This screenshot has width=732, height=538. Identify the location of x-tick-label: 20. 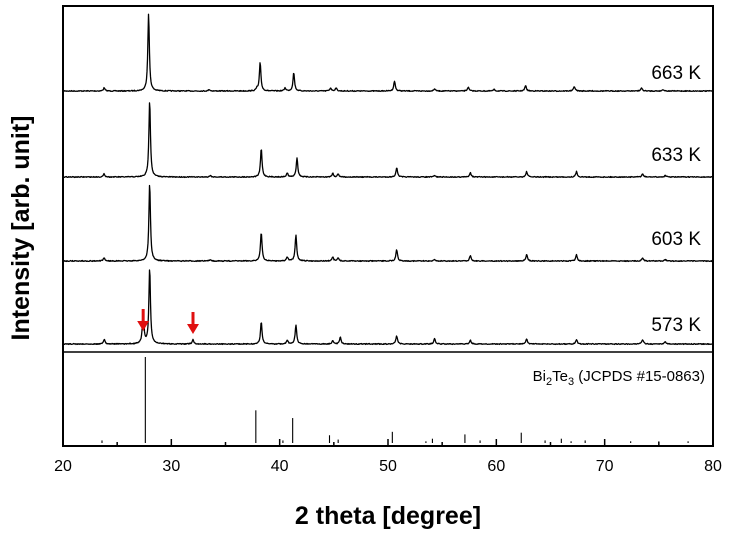
(63, 466).